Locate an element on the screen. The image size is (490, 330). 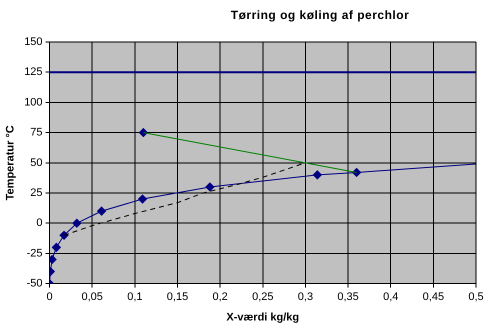
x-tick-label: 0,25 is located at coordinates (263, 297).